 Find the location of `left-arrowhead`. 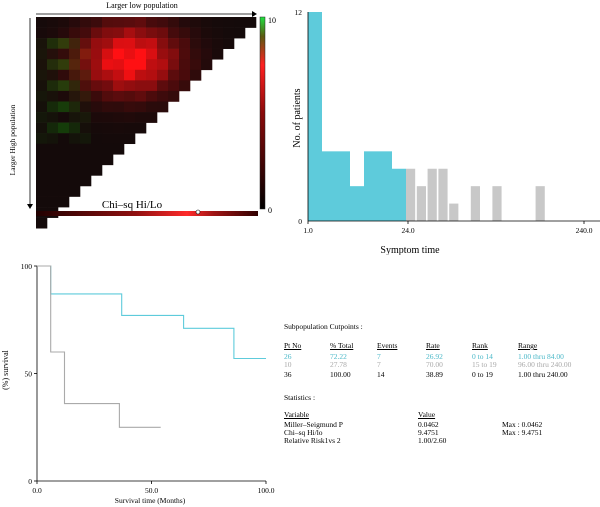

left-arrowhead is located at coordinates (30, 206).